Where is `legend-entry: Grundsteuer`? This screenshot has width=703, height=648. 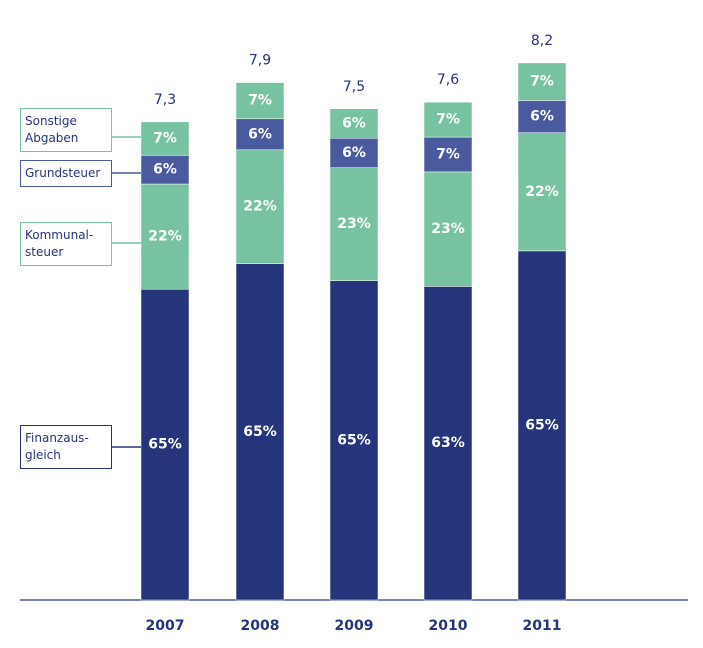
legend-entry: Grundsteuer is located at coordinates (66, 173).